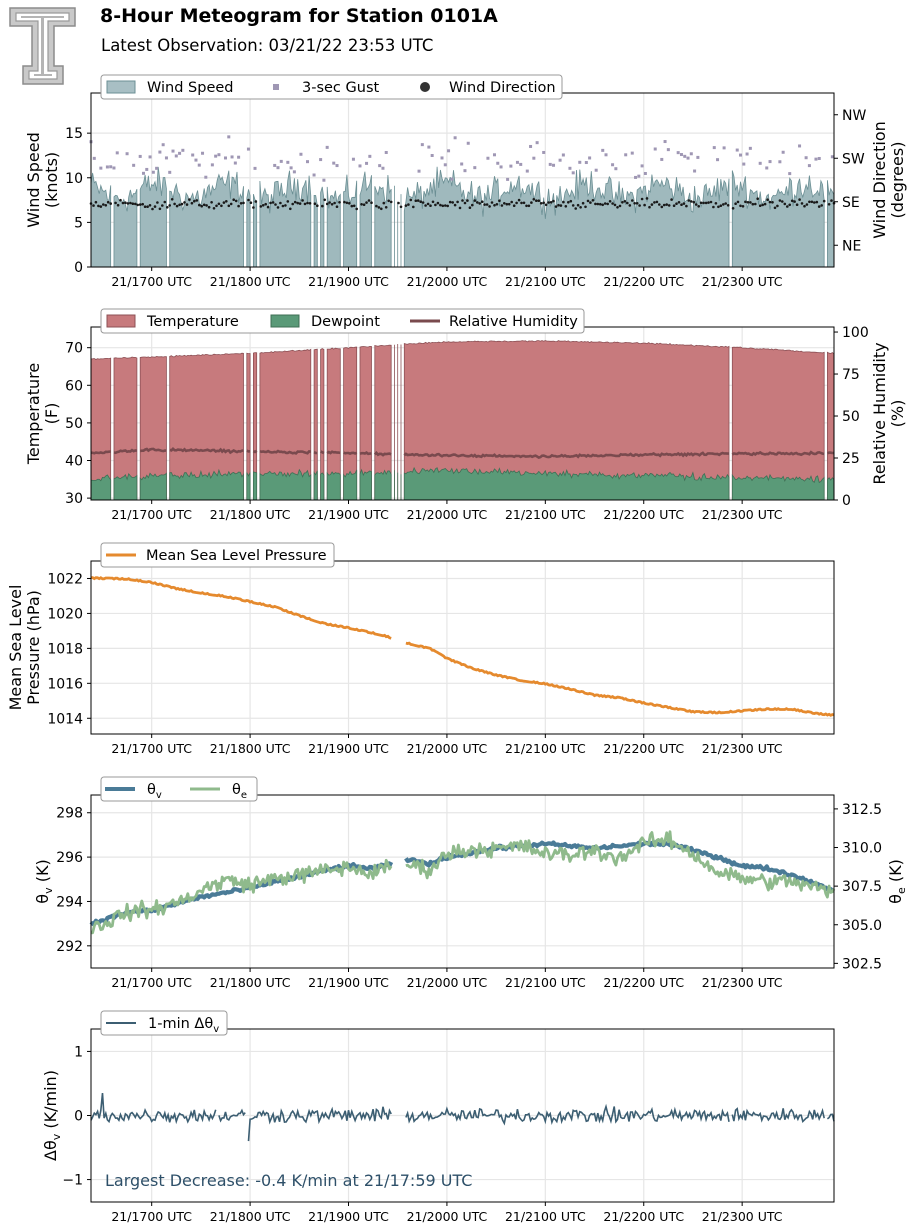 This screenshot has height=1231, width=913. Describe the element at coordinates (179, 789) in the screenshot. I see `theta-legend: θv θe` at that location.